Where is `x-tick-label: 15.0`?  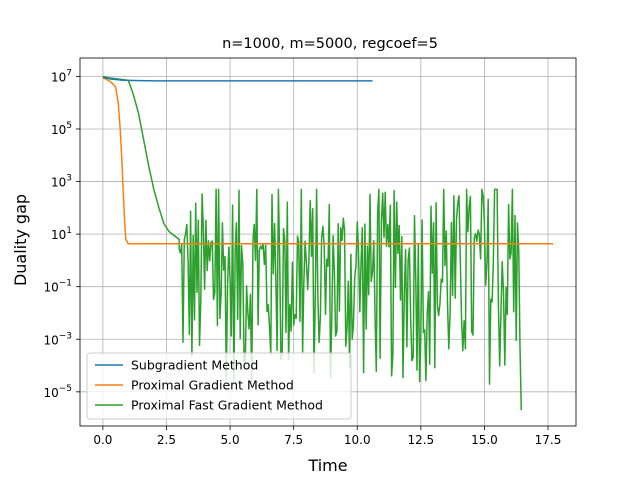 x-tick-label: 15.0 is located at coordinates (484, 440).